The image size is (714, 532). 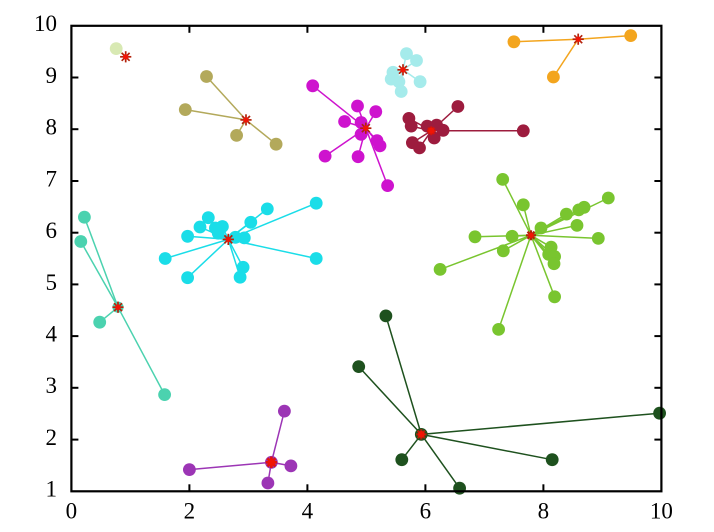 I want to click on svg-text: 9, so click(x=52, y=75).